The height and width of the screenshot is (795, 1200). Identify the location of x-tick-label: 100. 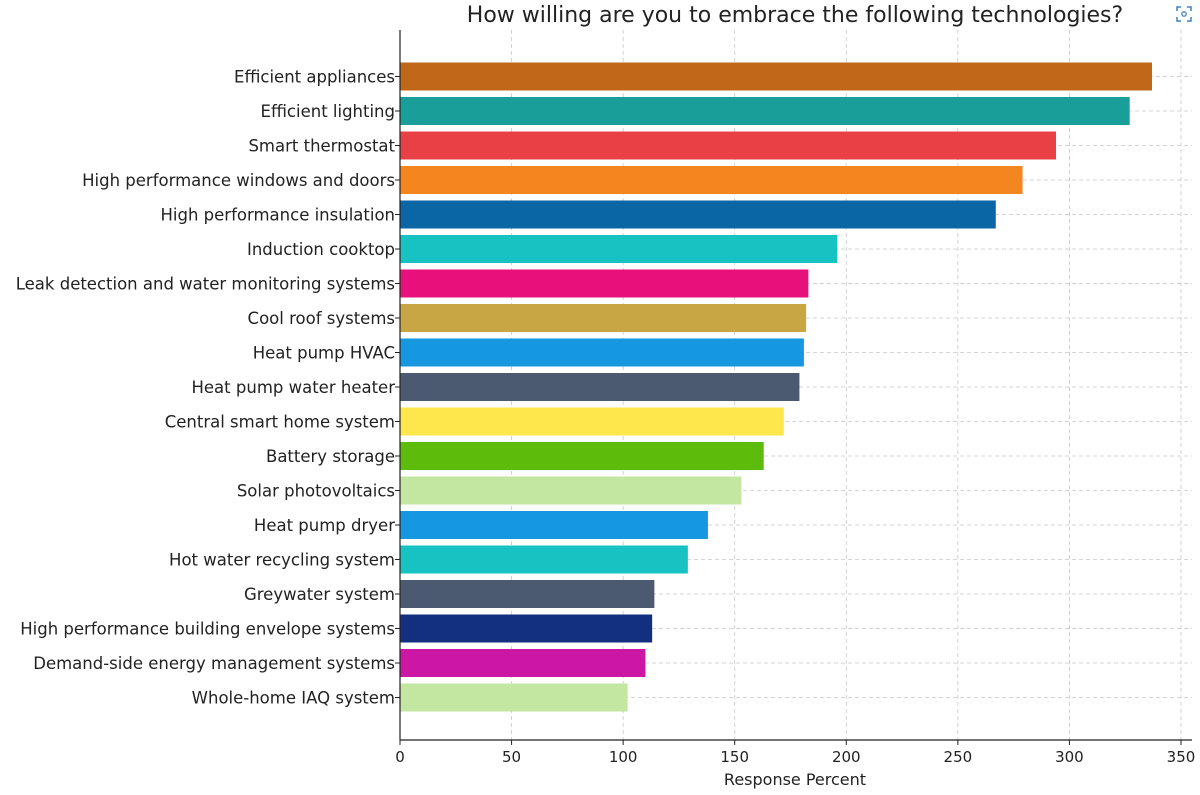
(623, 757).